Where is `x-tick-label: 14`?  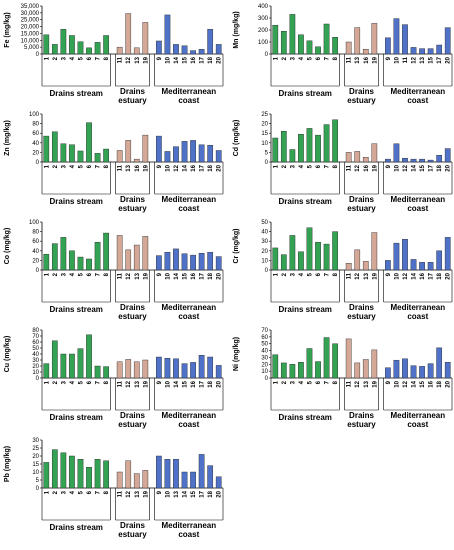 x-tick-label: 14 is located at coordinates (186, 493).